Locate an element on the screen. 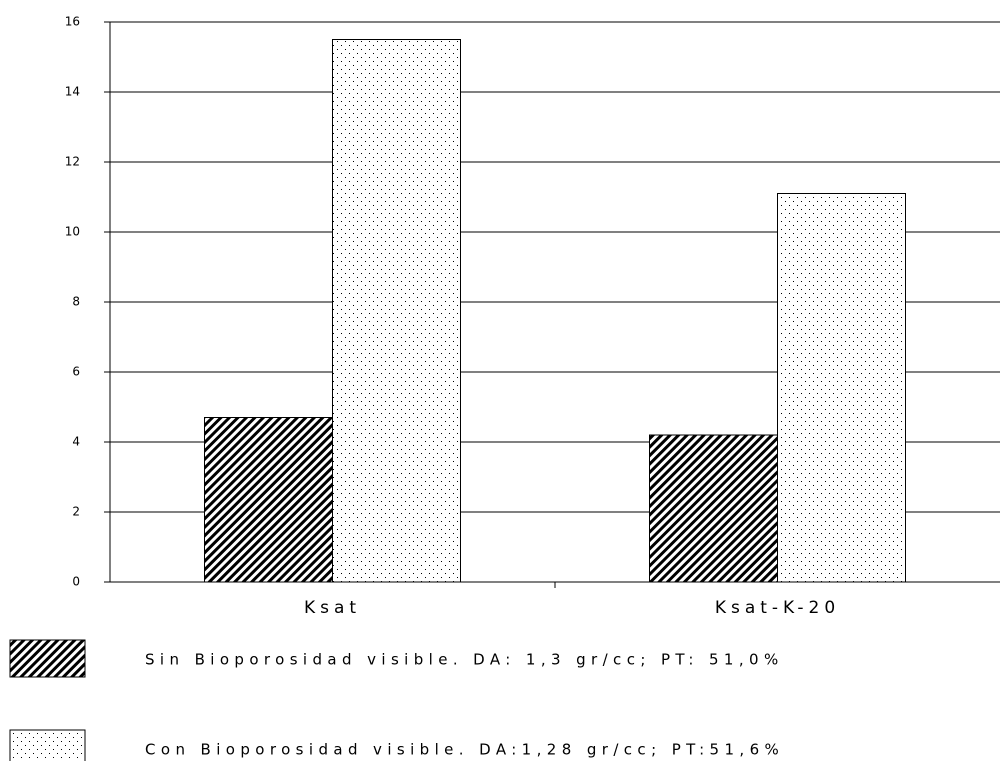 The height and width of the screenshot is (761, 1000). y-tick-label: 16 is located at coordinates (72, 22).